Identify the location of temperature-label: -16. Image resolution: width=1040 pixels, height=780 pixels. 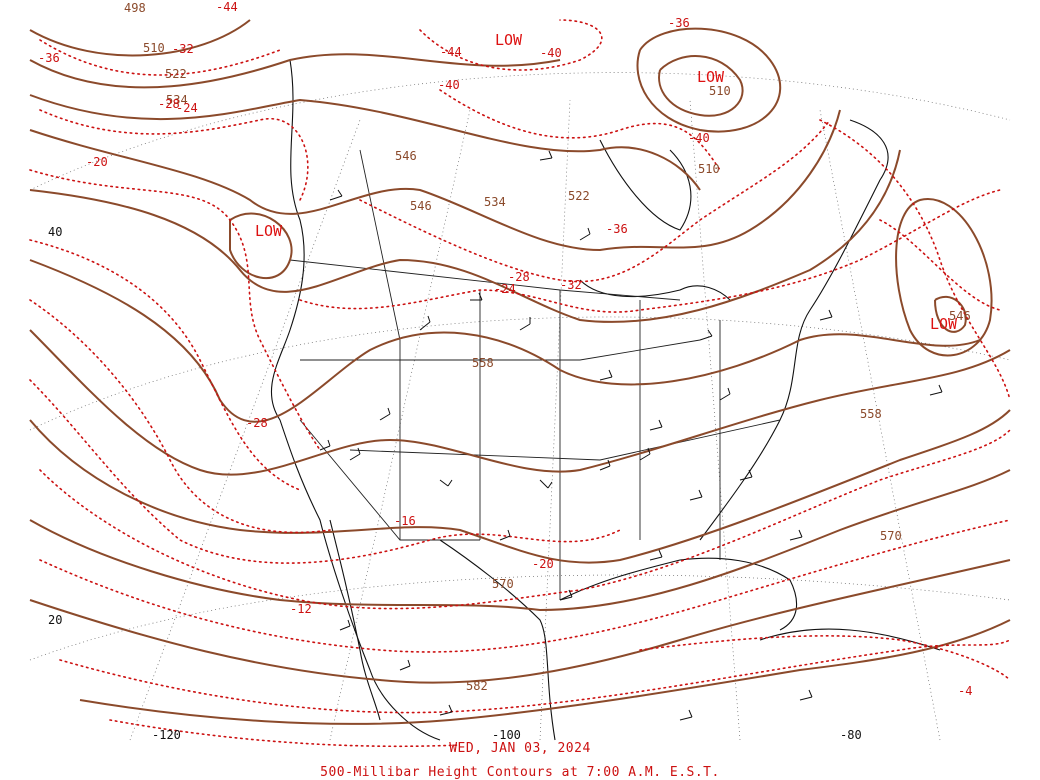
(405, 521).